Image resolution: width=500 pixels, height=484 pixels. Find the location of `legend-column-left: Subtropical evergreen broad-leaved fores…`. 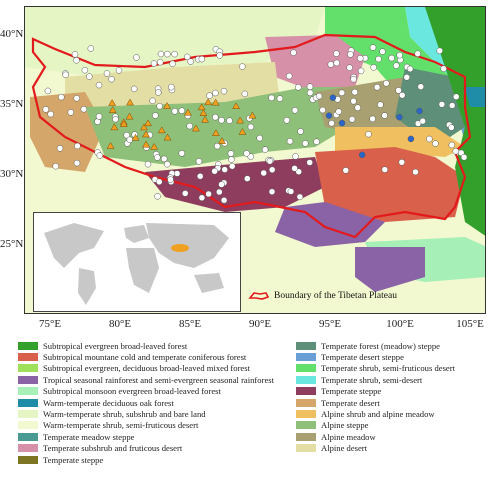

legend-column-left: Subtropical evergreen broad-leaved fores… is located at coordinates (146, 402).